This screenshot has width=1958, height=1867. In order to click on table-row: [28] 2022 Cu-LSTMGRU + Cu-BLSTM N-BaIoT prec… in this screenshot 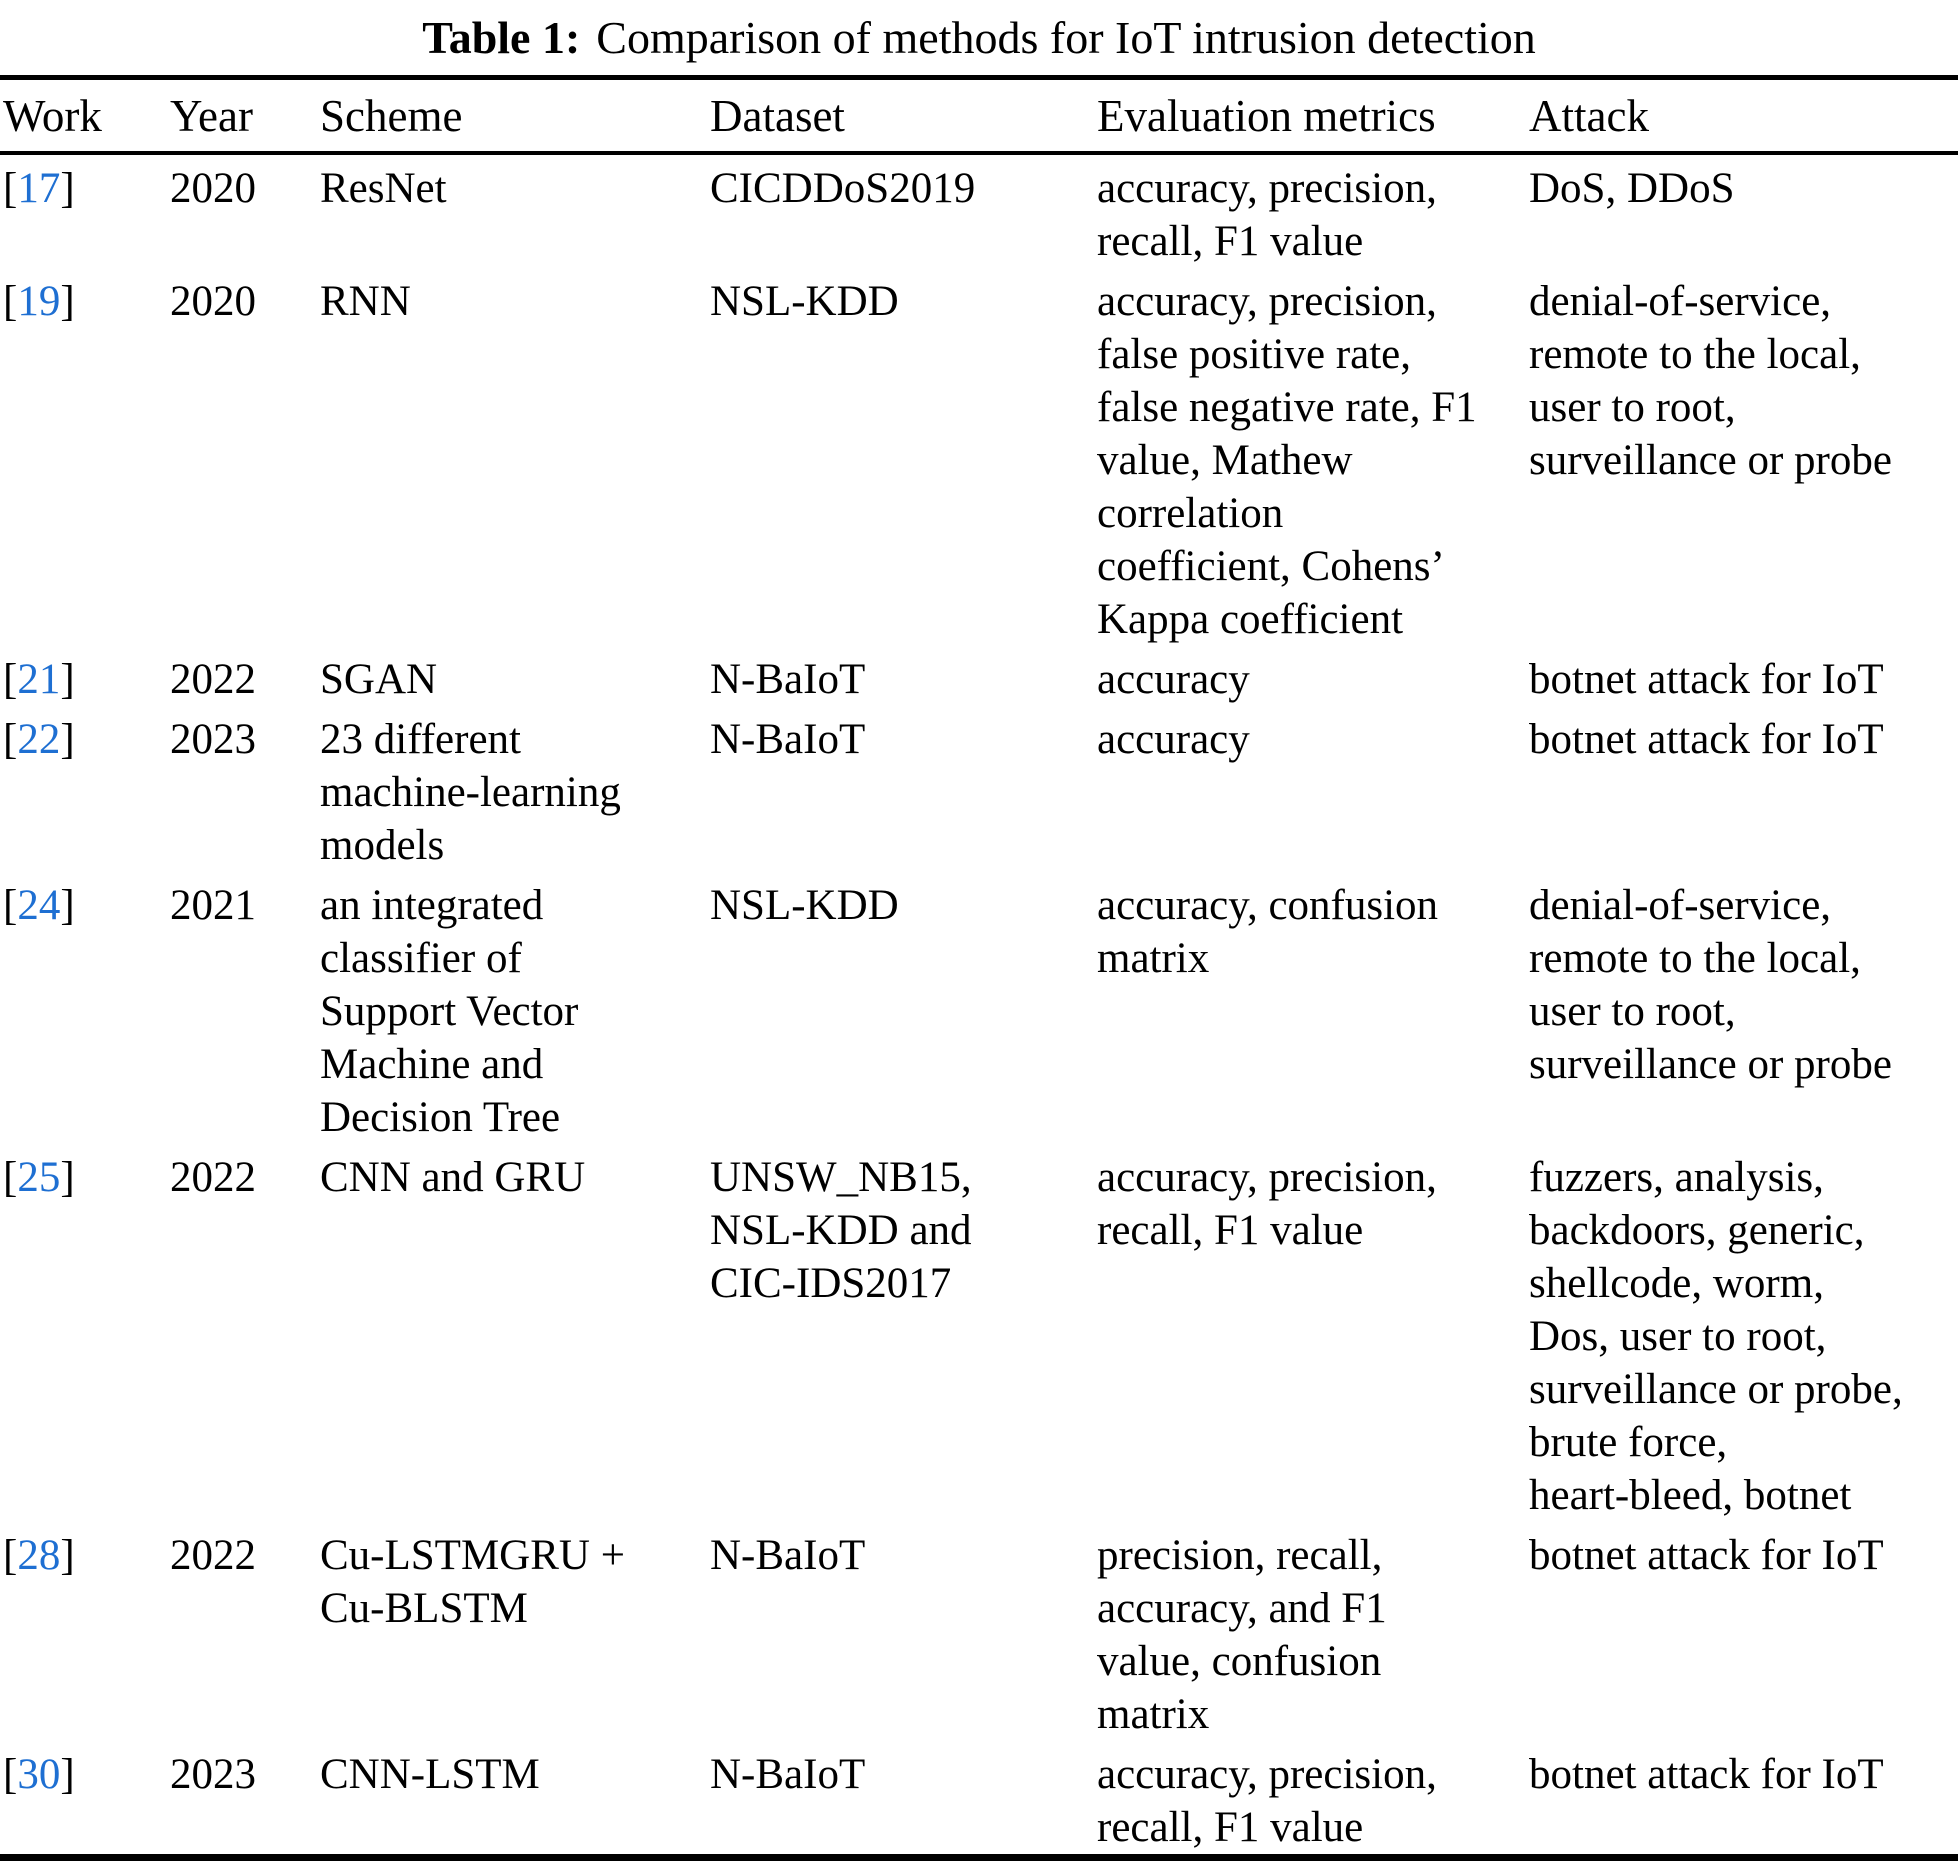, I will do `click(979, 1631)`.